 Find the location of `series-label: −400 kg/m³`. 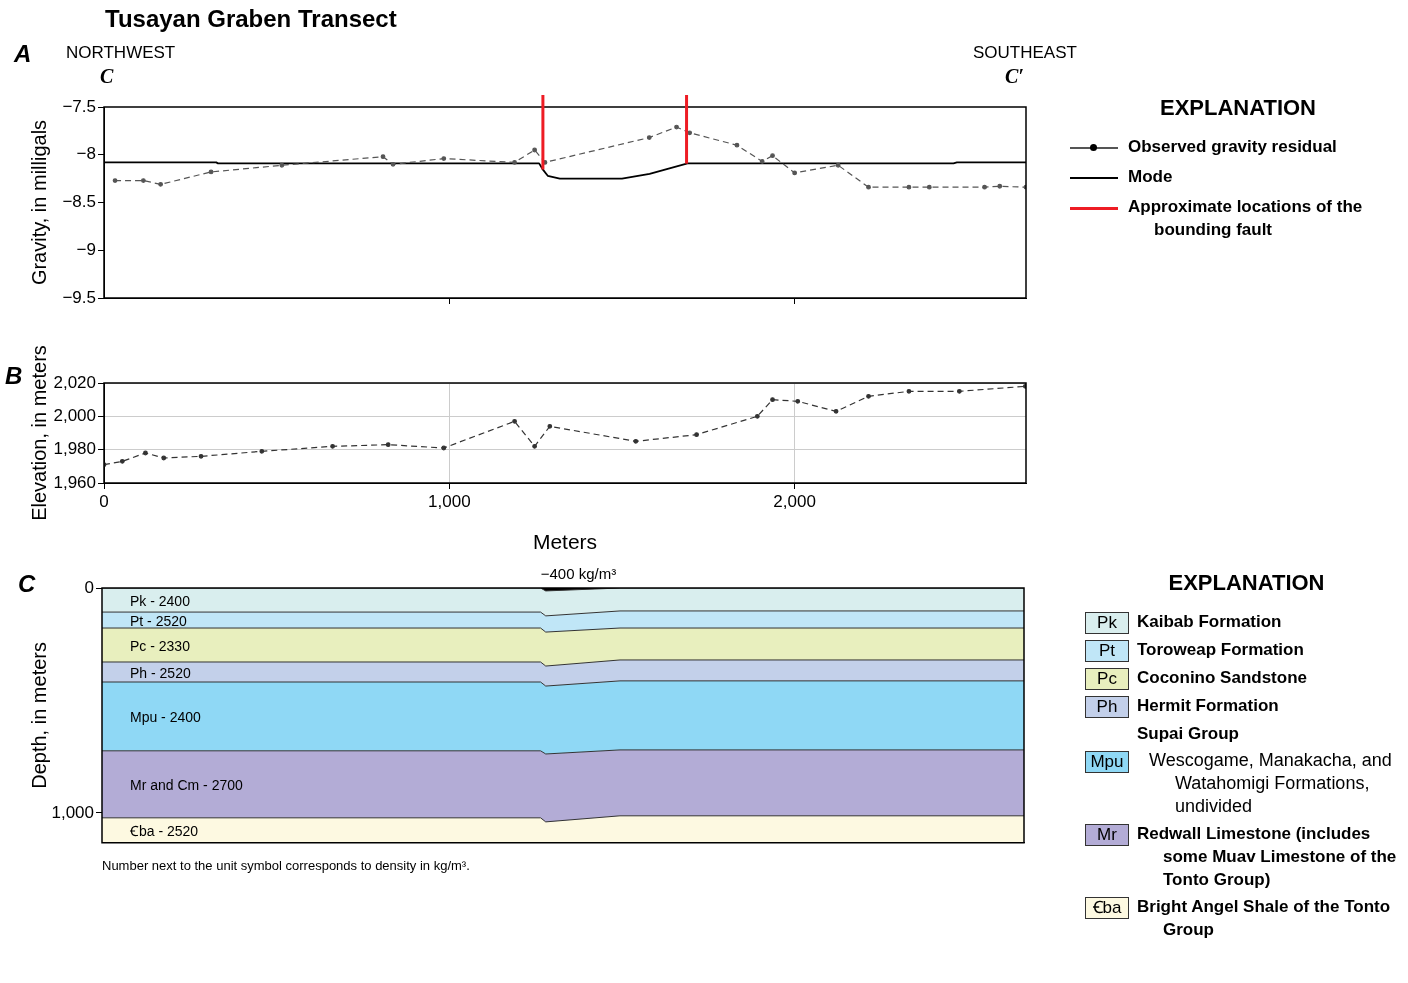

series-label: −400 kg/m³ is located at coordinates (578, 574).